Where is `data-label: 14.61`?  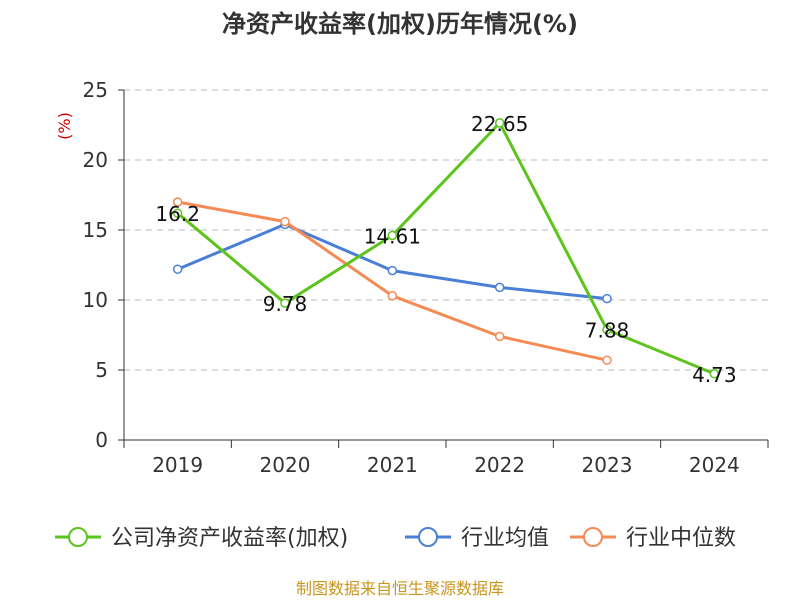 data-label: 14.61 is located at coordinates (392, 236).